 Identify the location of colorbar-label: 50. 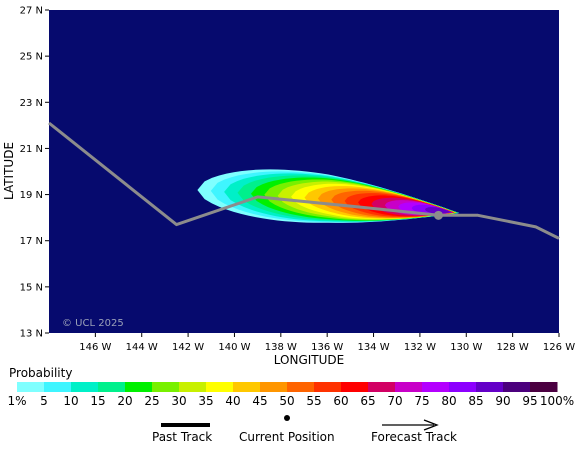
(287, 401).